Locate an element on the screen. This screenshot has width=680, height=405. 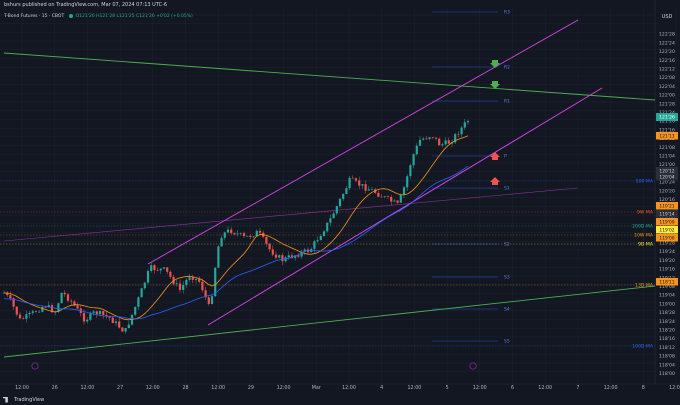
price-tick-label: 118'04 is located at coordinates (667, 365).